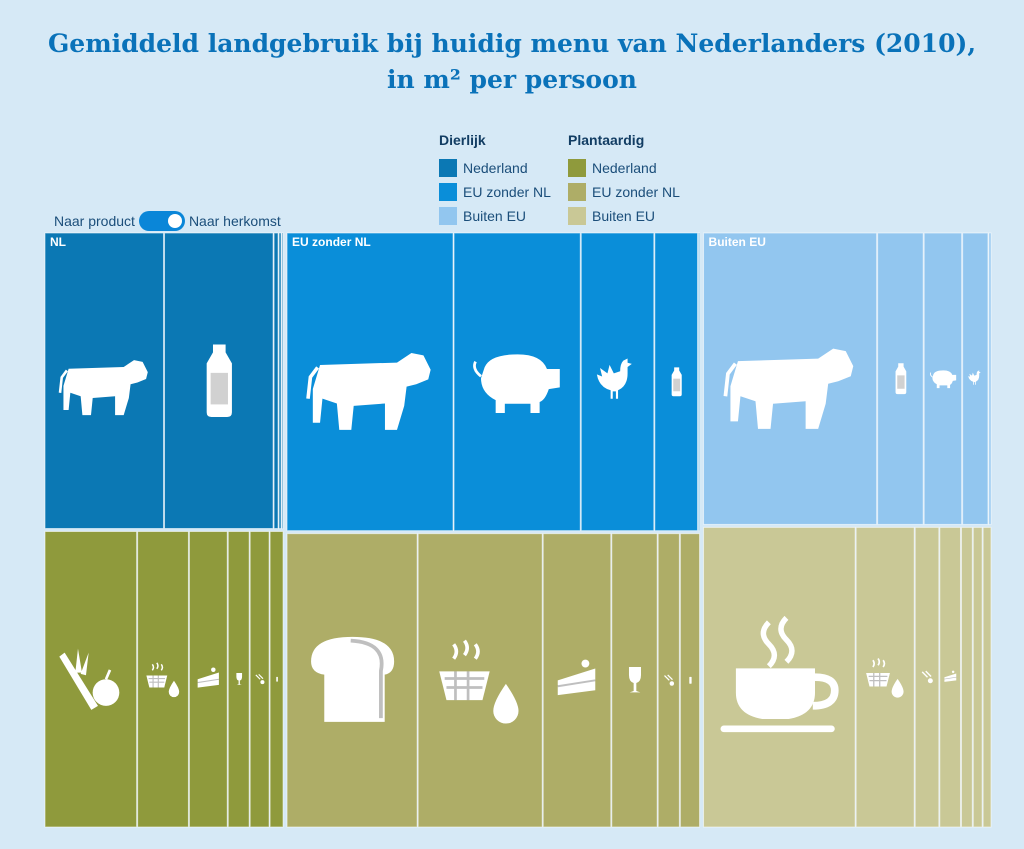  I want to click on bread-icon, so click(353, 679).